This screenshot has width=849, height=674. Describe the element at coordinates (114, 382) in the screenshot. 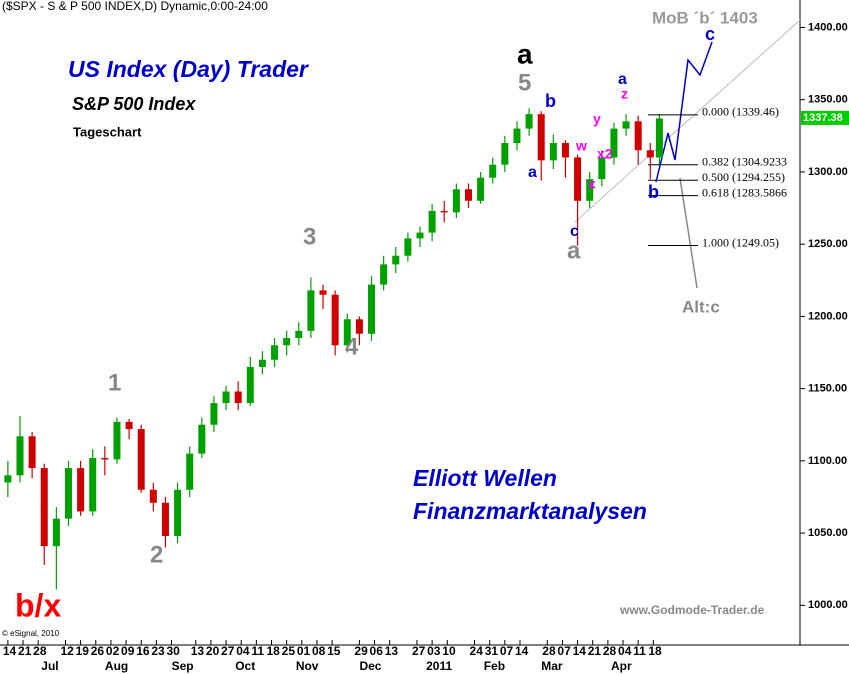

I see `wave-label: 1` at that location.